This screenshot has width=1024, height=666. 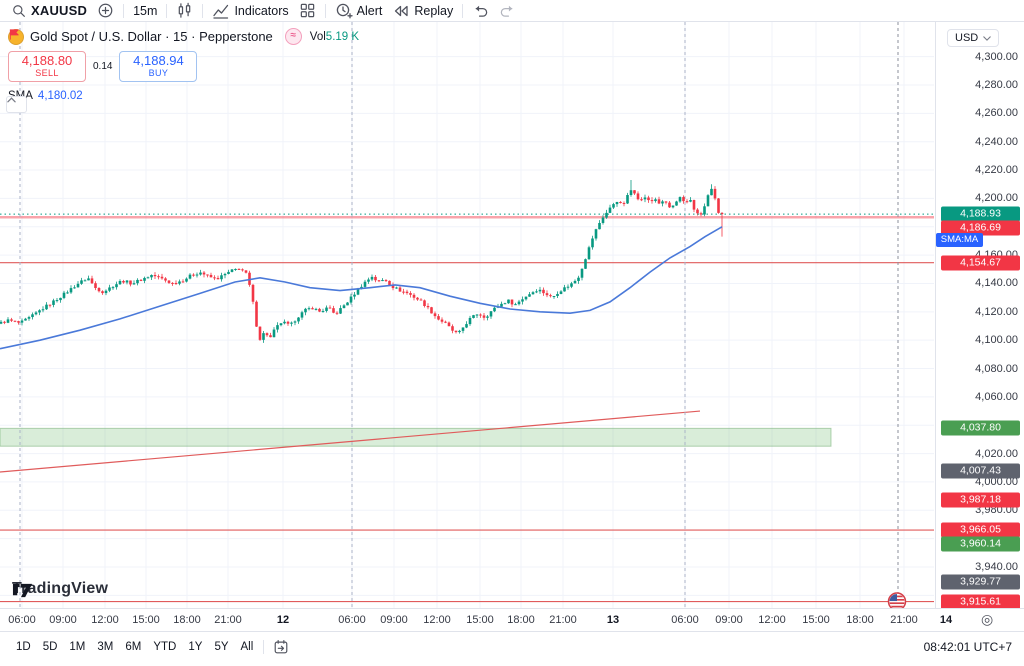 I want to click on range-button-6m: 6M, so click(x=133, y=646).